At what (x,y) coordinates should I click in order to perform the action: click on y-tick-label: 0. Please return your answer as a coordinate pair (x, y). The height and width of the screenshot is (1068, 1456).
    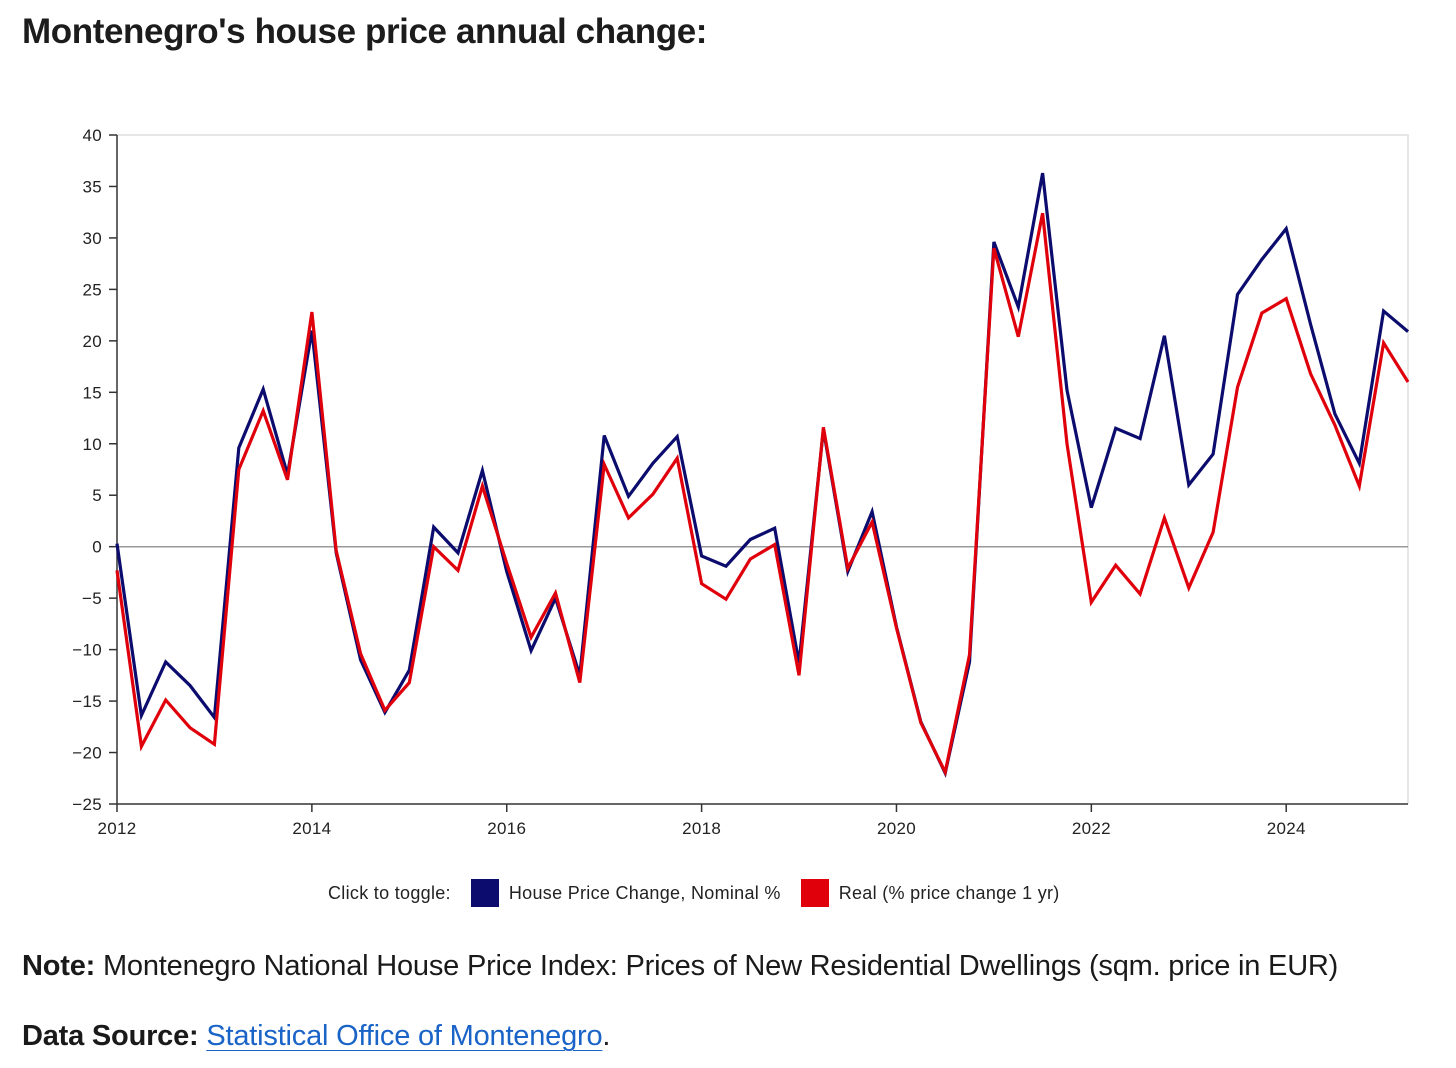
    Looking at the image, I should click on (97, 547).